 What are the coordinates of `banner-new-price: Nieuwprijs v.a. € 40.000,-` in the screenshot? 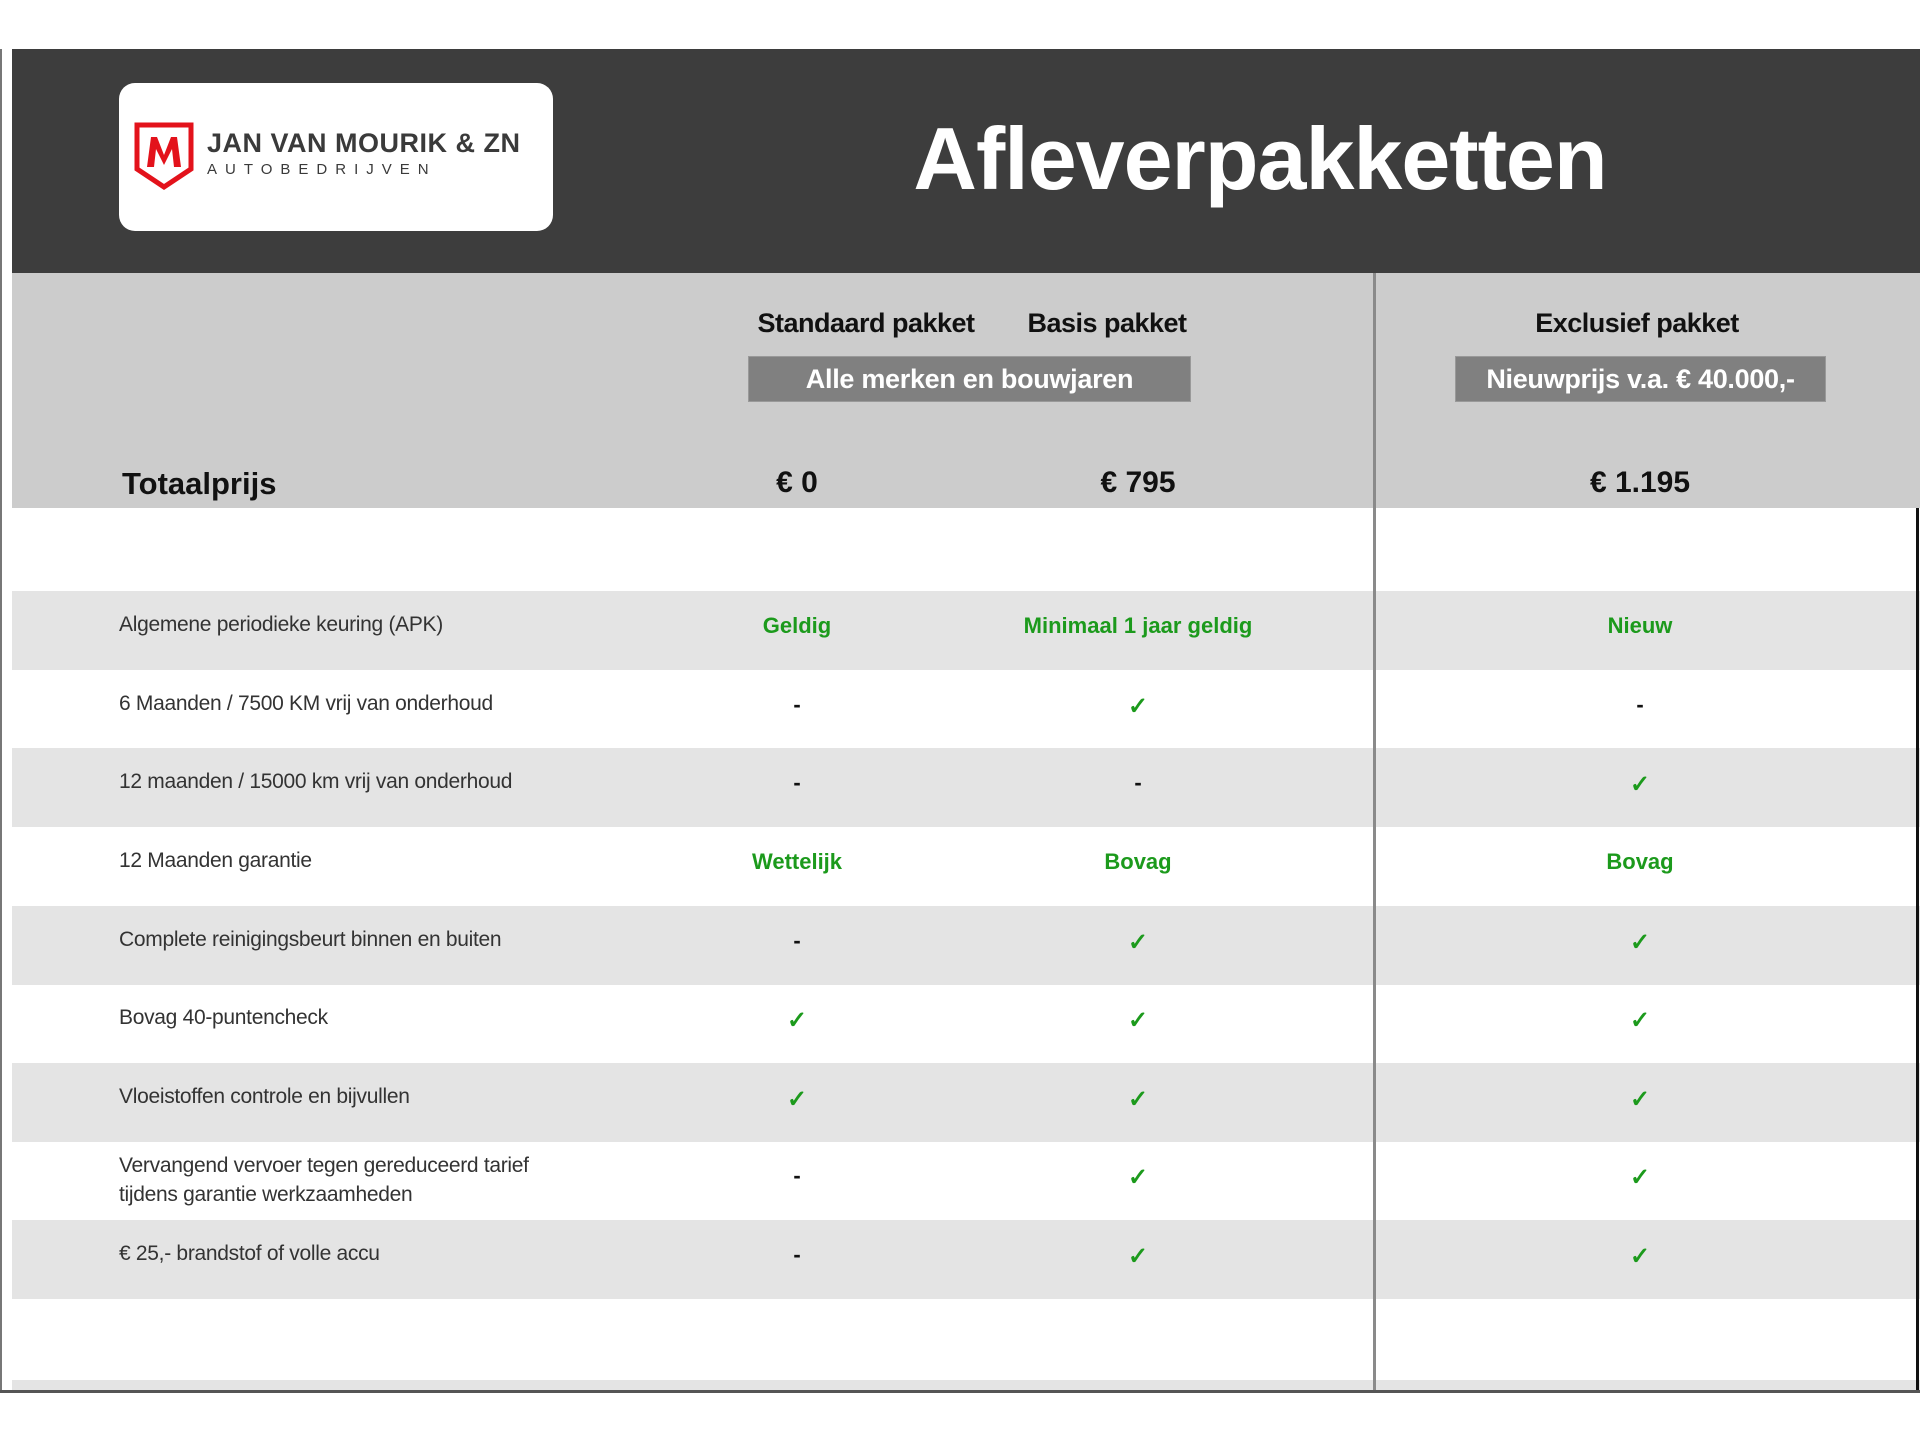 It's located at (1640, 379).